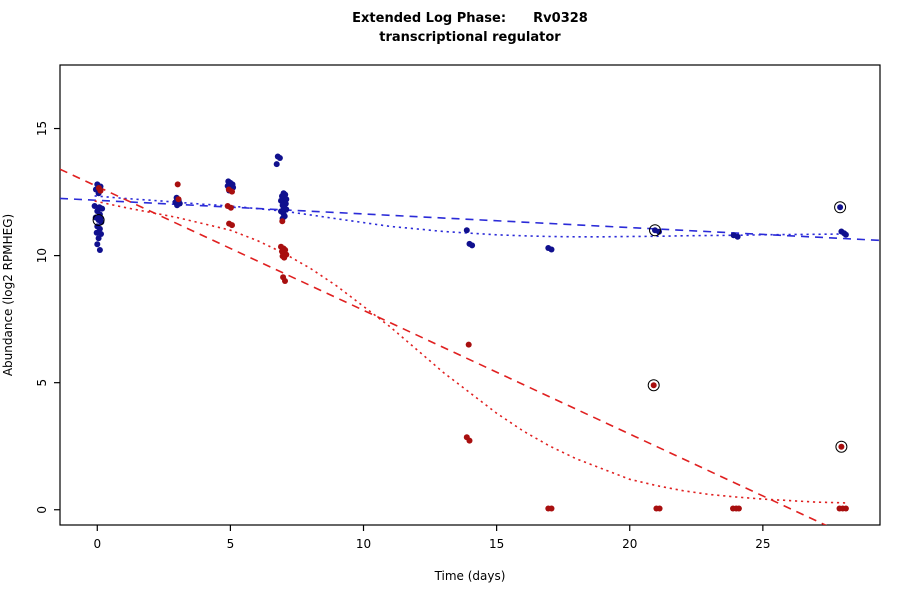  I want to click on blue-linear-fit-line, so click(470, 219).